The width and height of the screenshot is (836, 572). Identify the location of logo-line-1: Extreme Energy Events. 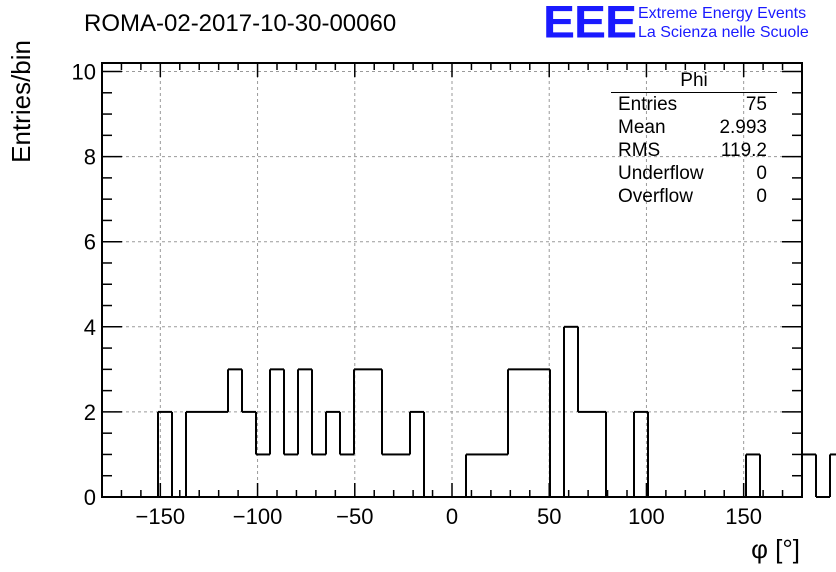
(722, 13).